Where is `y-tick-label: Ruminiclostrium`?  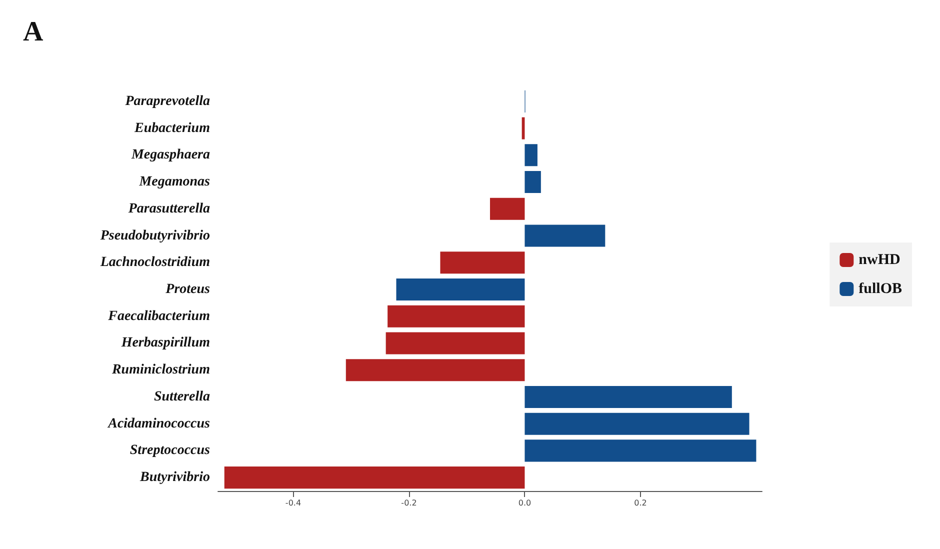
y-tick-label: Ruminiclostrium is located at coordinates (160, 370).